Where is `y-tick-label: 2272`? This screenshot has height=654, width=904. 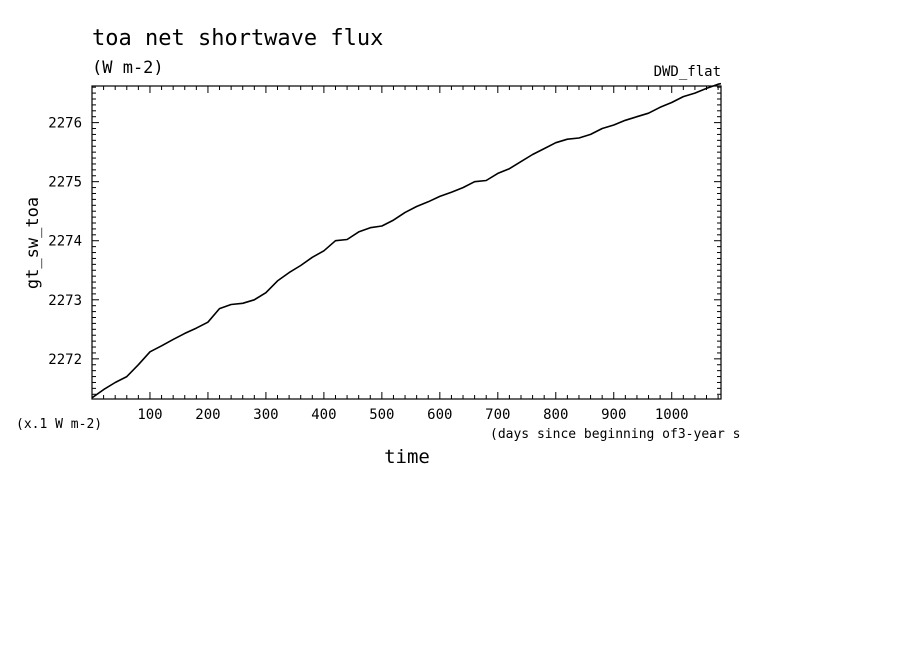
y-tick-label: 2272 is located at coordinates (65, 360).